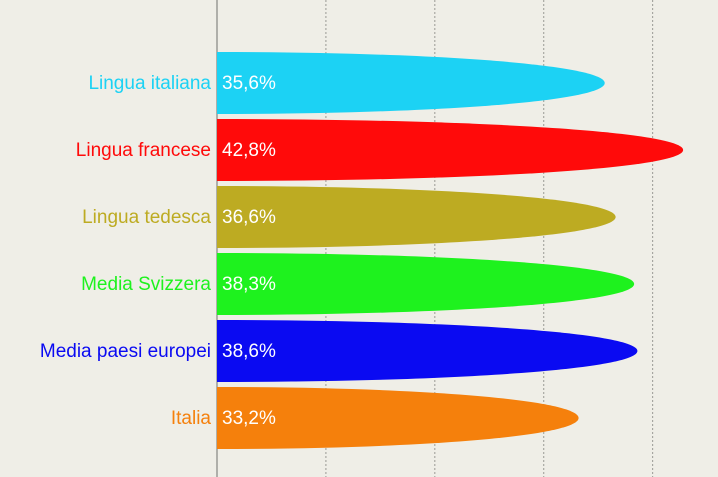 The height and width of the screenshot is (477, 718). Describe the element at coordinates (191, 418) in the screenshot. I see `category-label: Italia` at that location.